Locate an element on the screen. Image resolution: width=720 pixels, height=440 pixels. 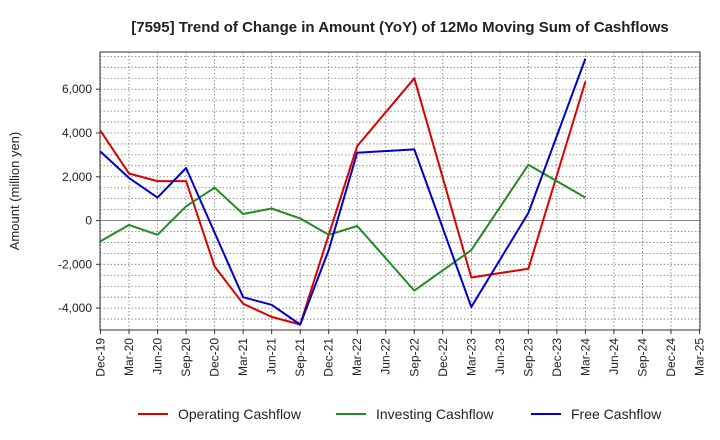
x-tick-label: Mar-24 is located at coordinates (585, 357).